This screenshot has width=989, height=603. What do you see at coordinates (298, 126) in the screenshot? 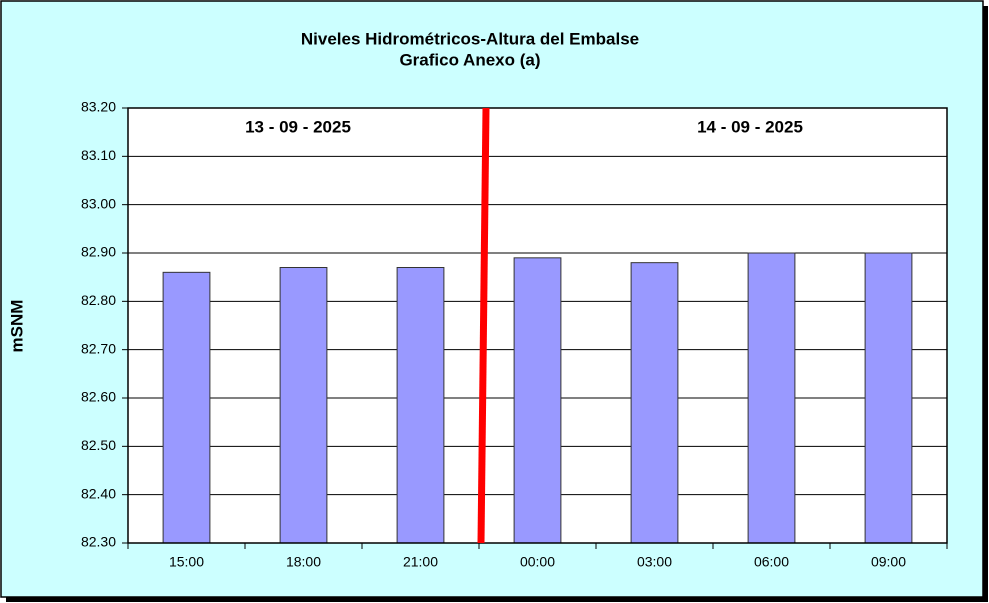
I see `date-annotation: 13 - 09 - 2025` at bounding box center [298, 126].